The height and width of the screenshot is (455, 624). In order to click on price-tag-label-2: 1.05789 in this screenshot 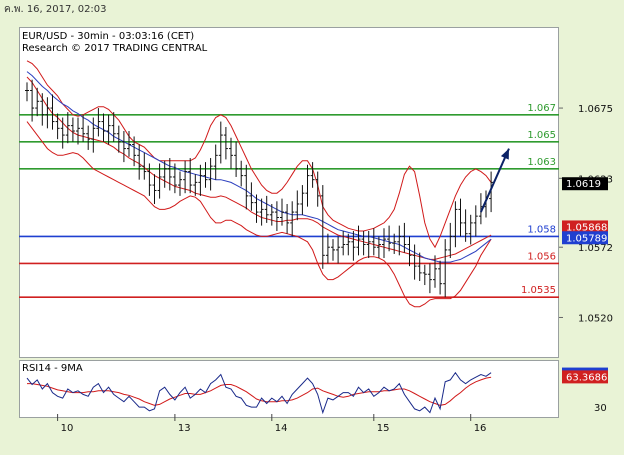, I will do `click(586, 238)`.